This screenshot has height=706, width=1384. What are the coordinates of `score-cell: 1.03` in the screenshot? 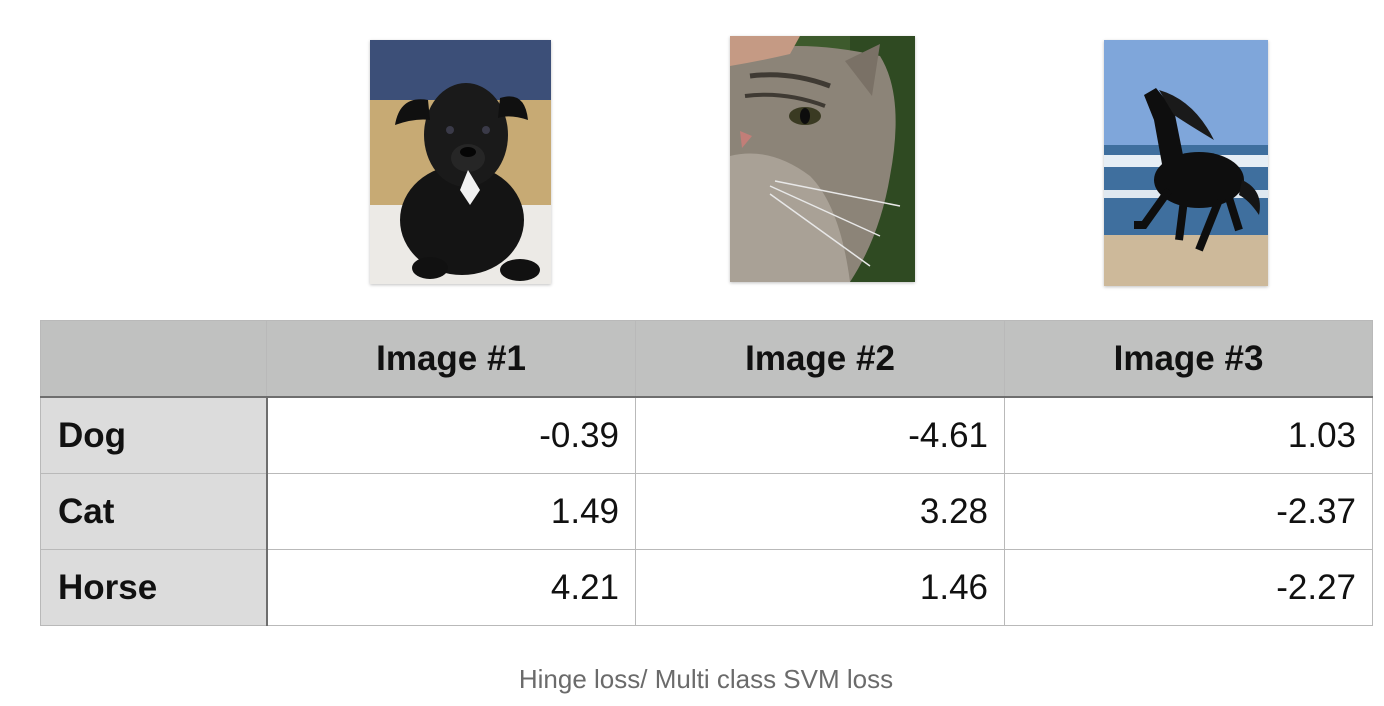 It's located at (1188, 435).